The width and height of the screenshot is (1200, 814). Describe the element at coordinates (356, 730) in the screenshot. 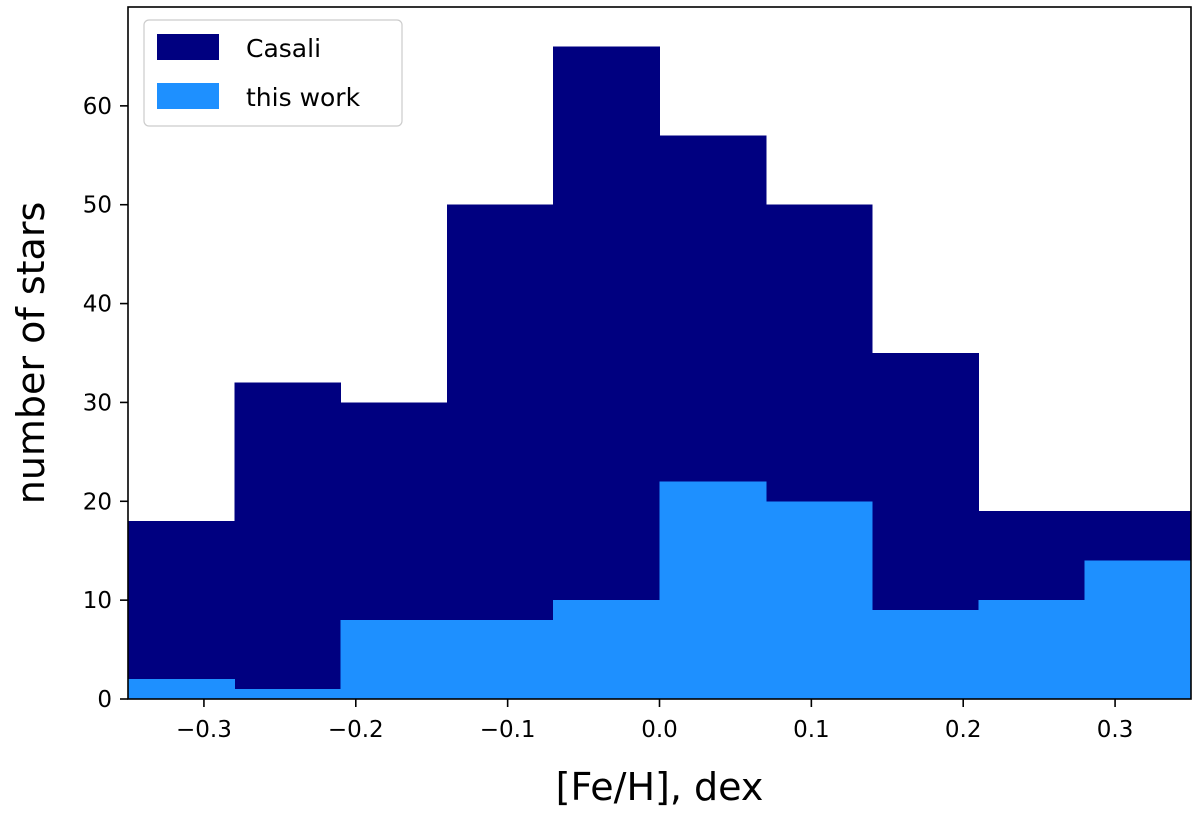

I see `x-tick-label: −0.2` at that location.